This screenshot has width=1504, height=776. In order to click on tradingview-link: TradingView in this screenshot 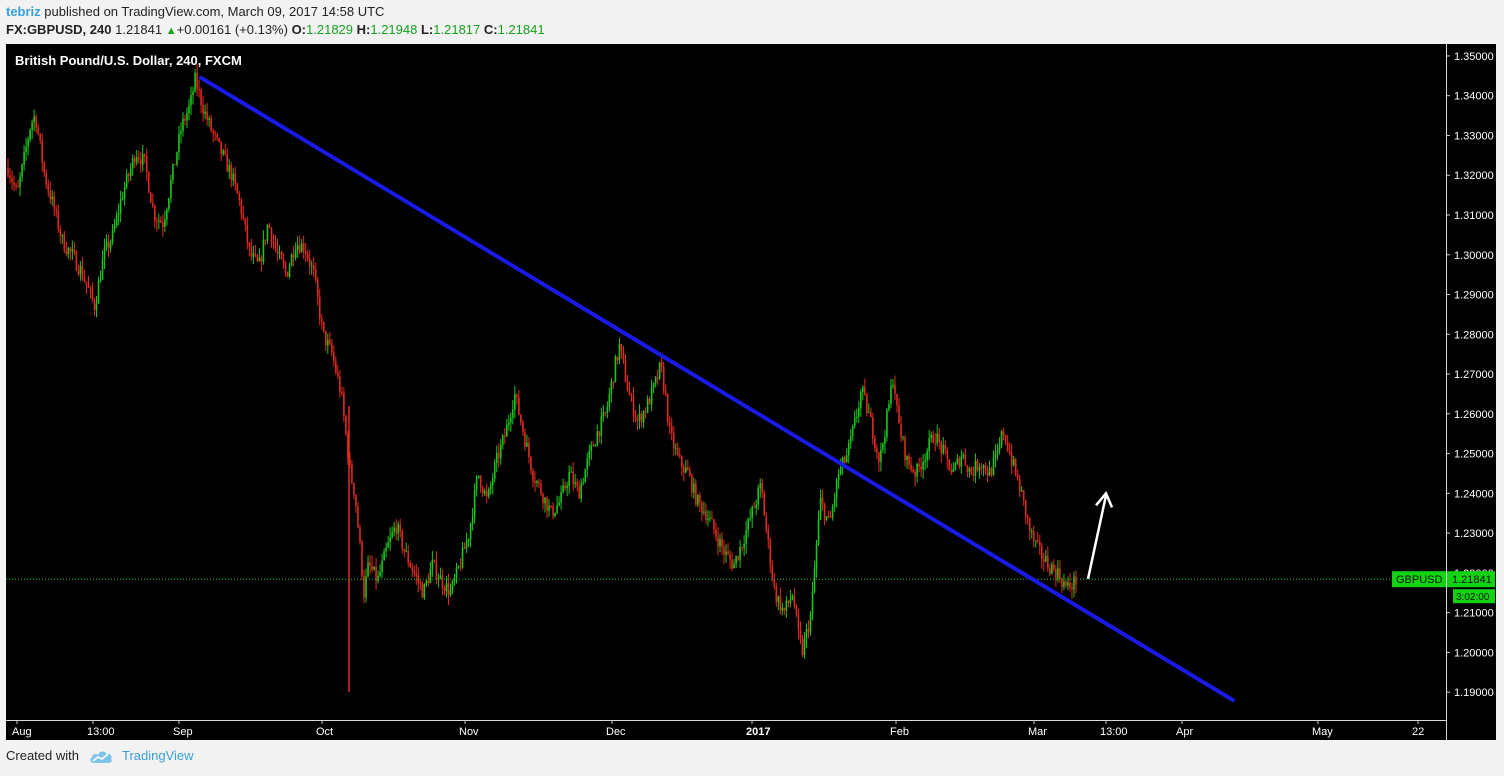, I will do `click(158, 755)`.